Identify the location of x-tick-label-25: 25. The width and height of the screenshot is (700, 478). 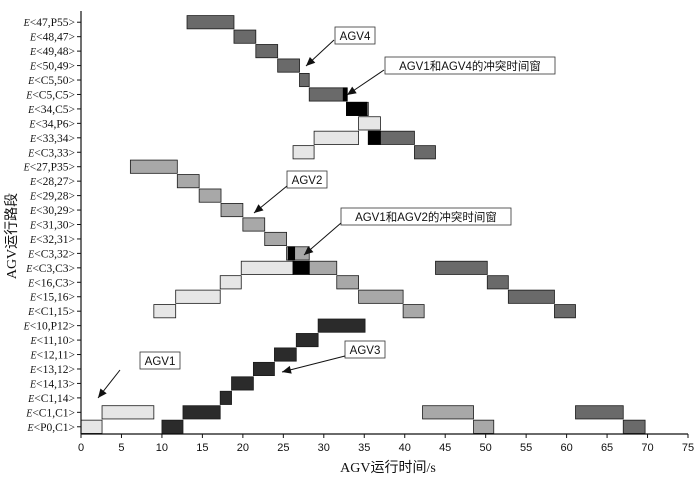
(283, 448).